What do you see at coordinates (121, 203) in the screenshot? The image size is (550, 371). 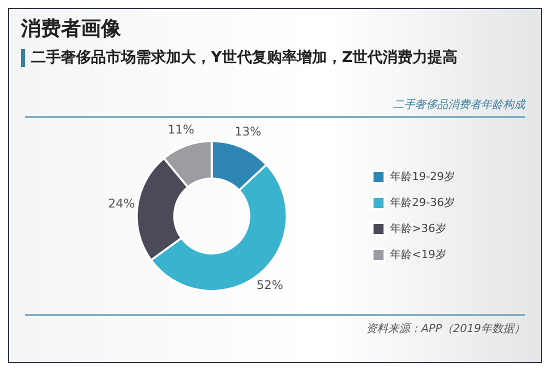 I see `data-label: 24%` at bounding box center [121, 203].